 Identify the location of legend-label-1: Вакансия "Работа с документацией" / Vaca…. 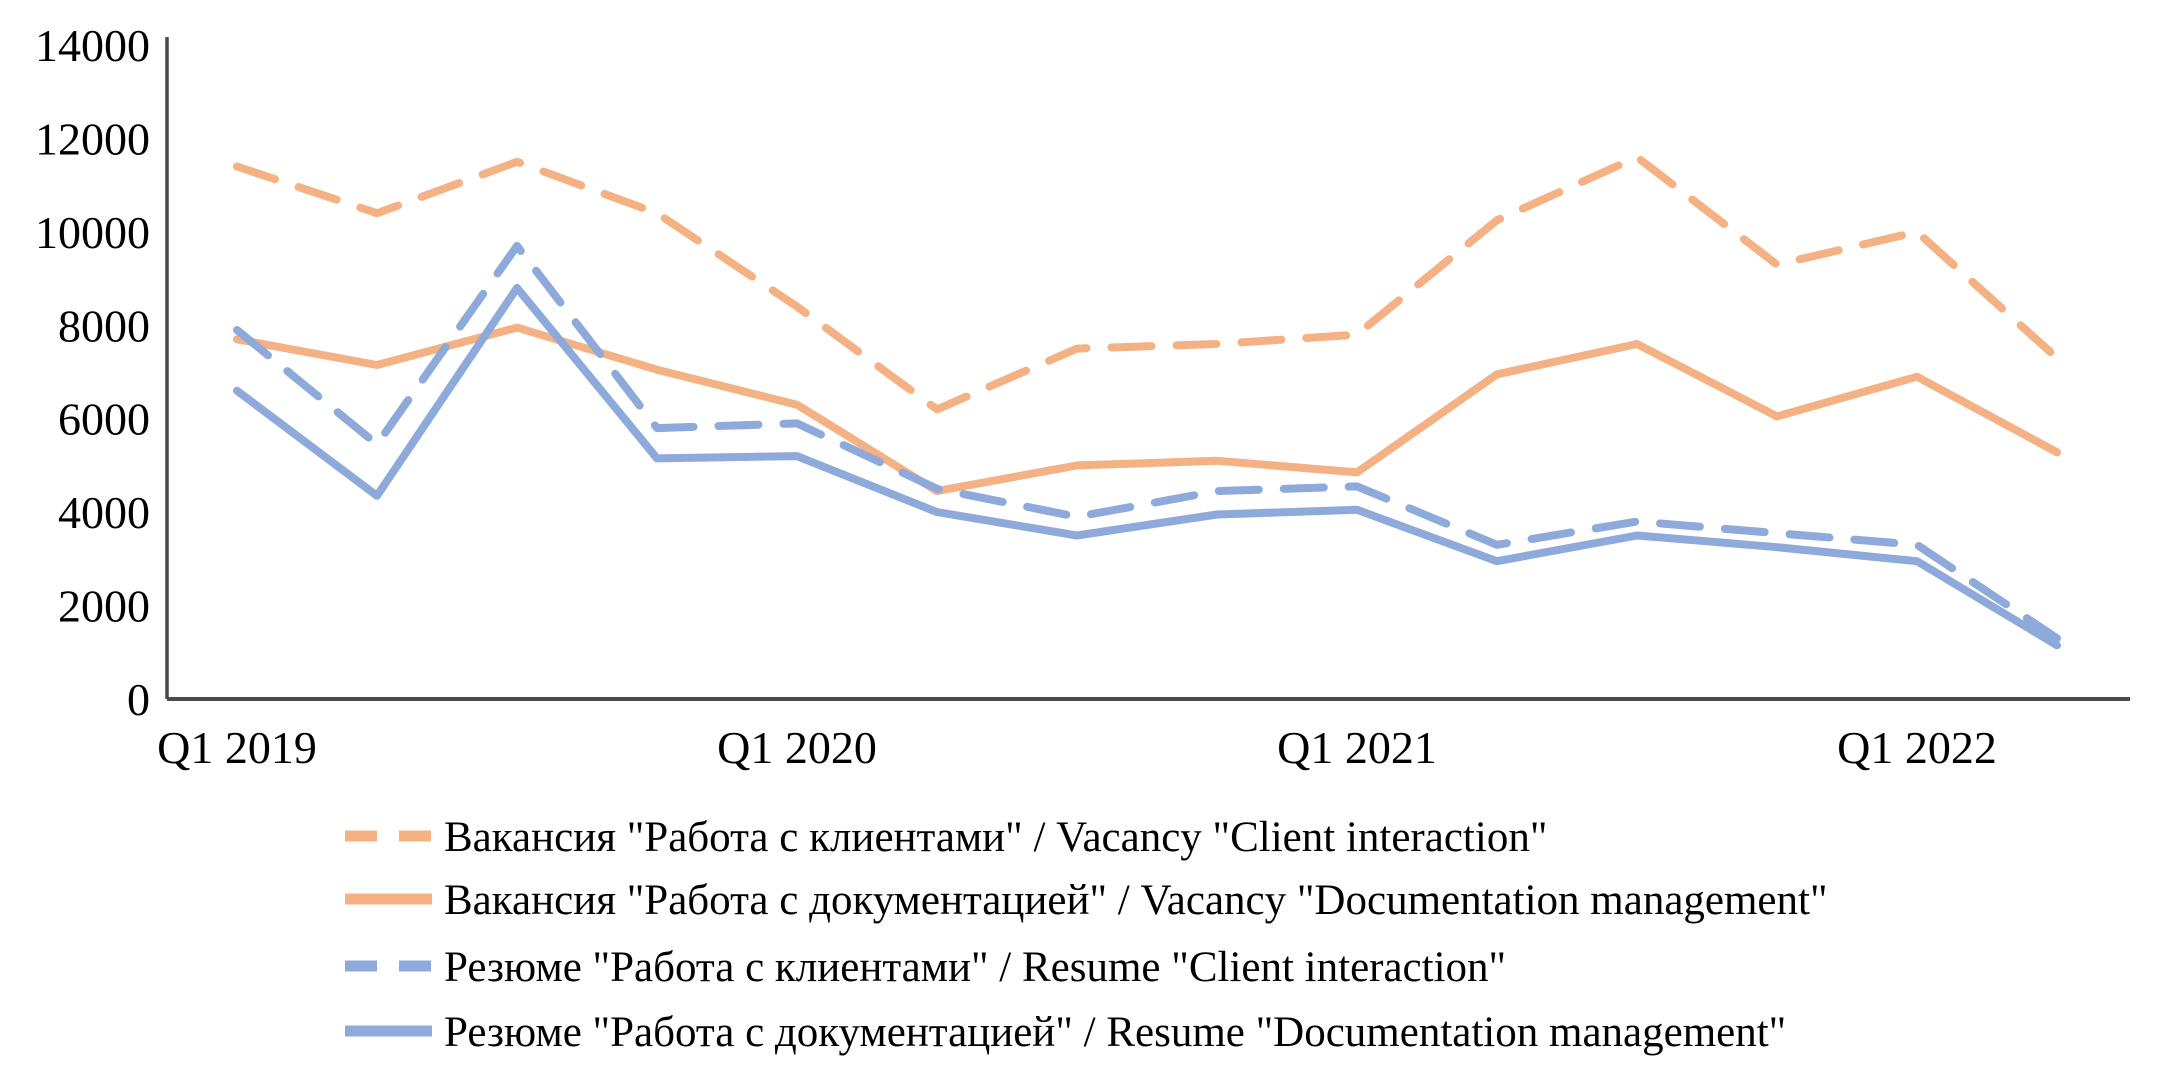
(1136, 900).